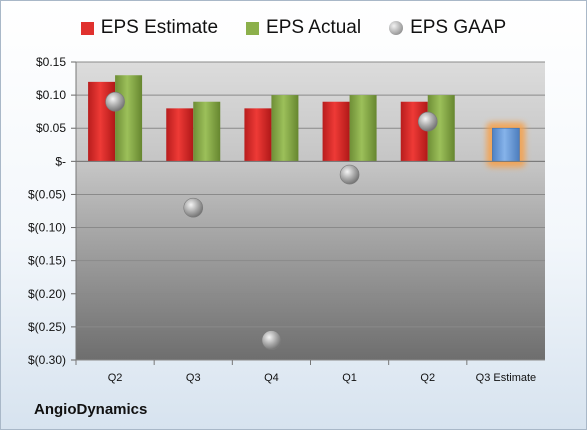 The width and height of the screenshot is (587, 430). I want to click on x-tick-label: Q3, so click(193, 378).